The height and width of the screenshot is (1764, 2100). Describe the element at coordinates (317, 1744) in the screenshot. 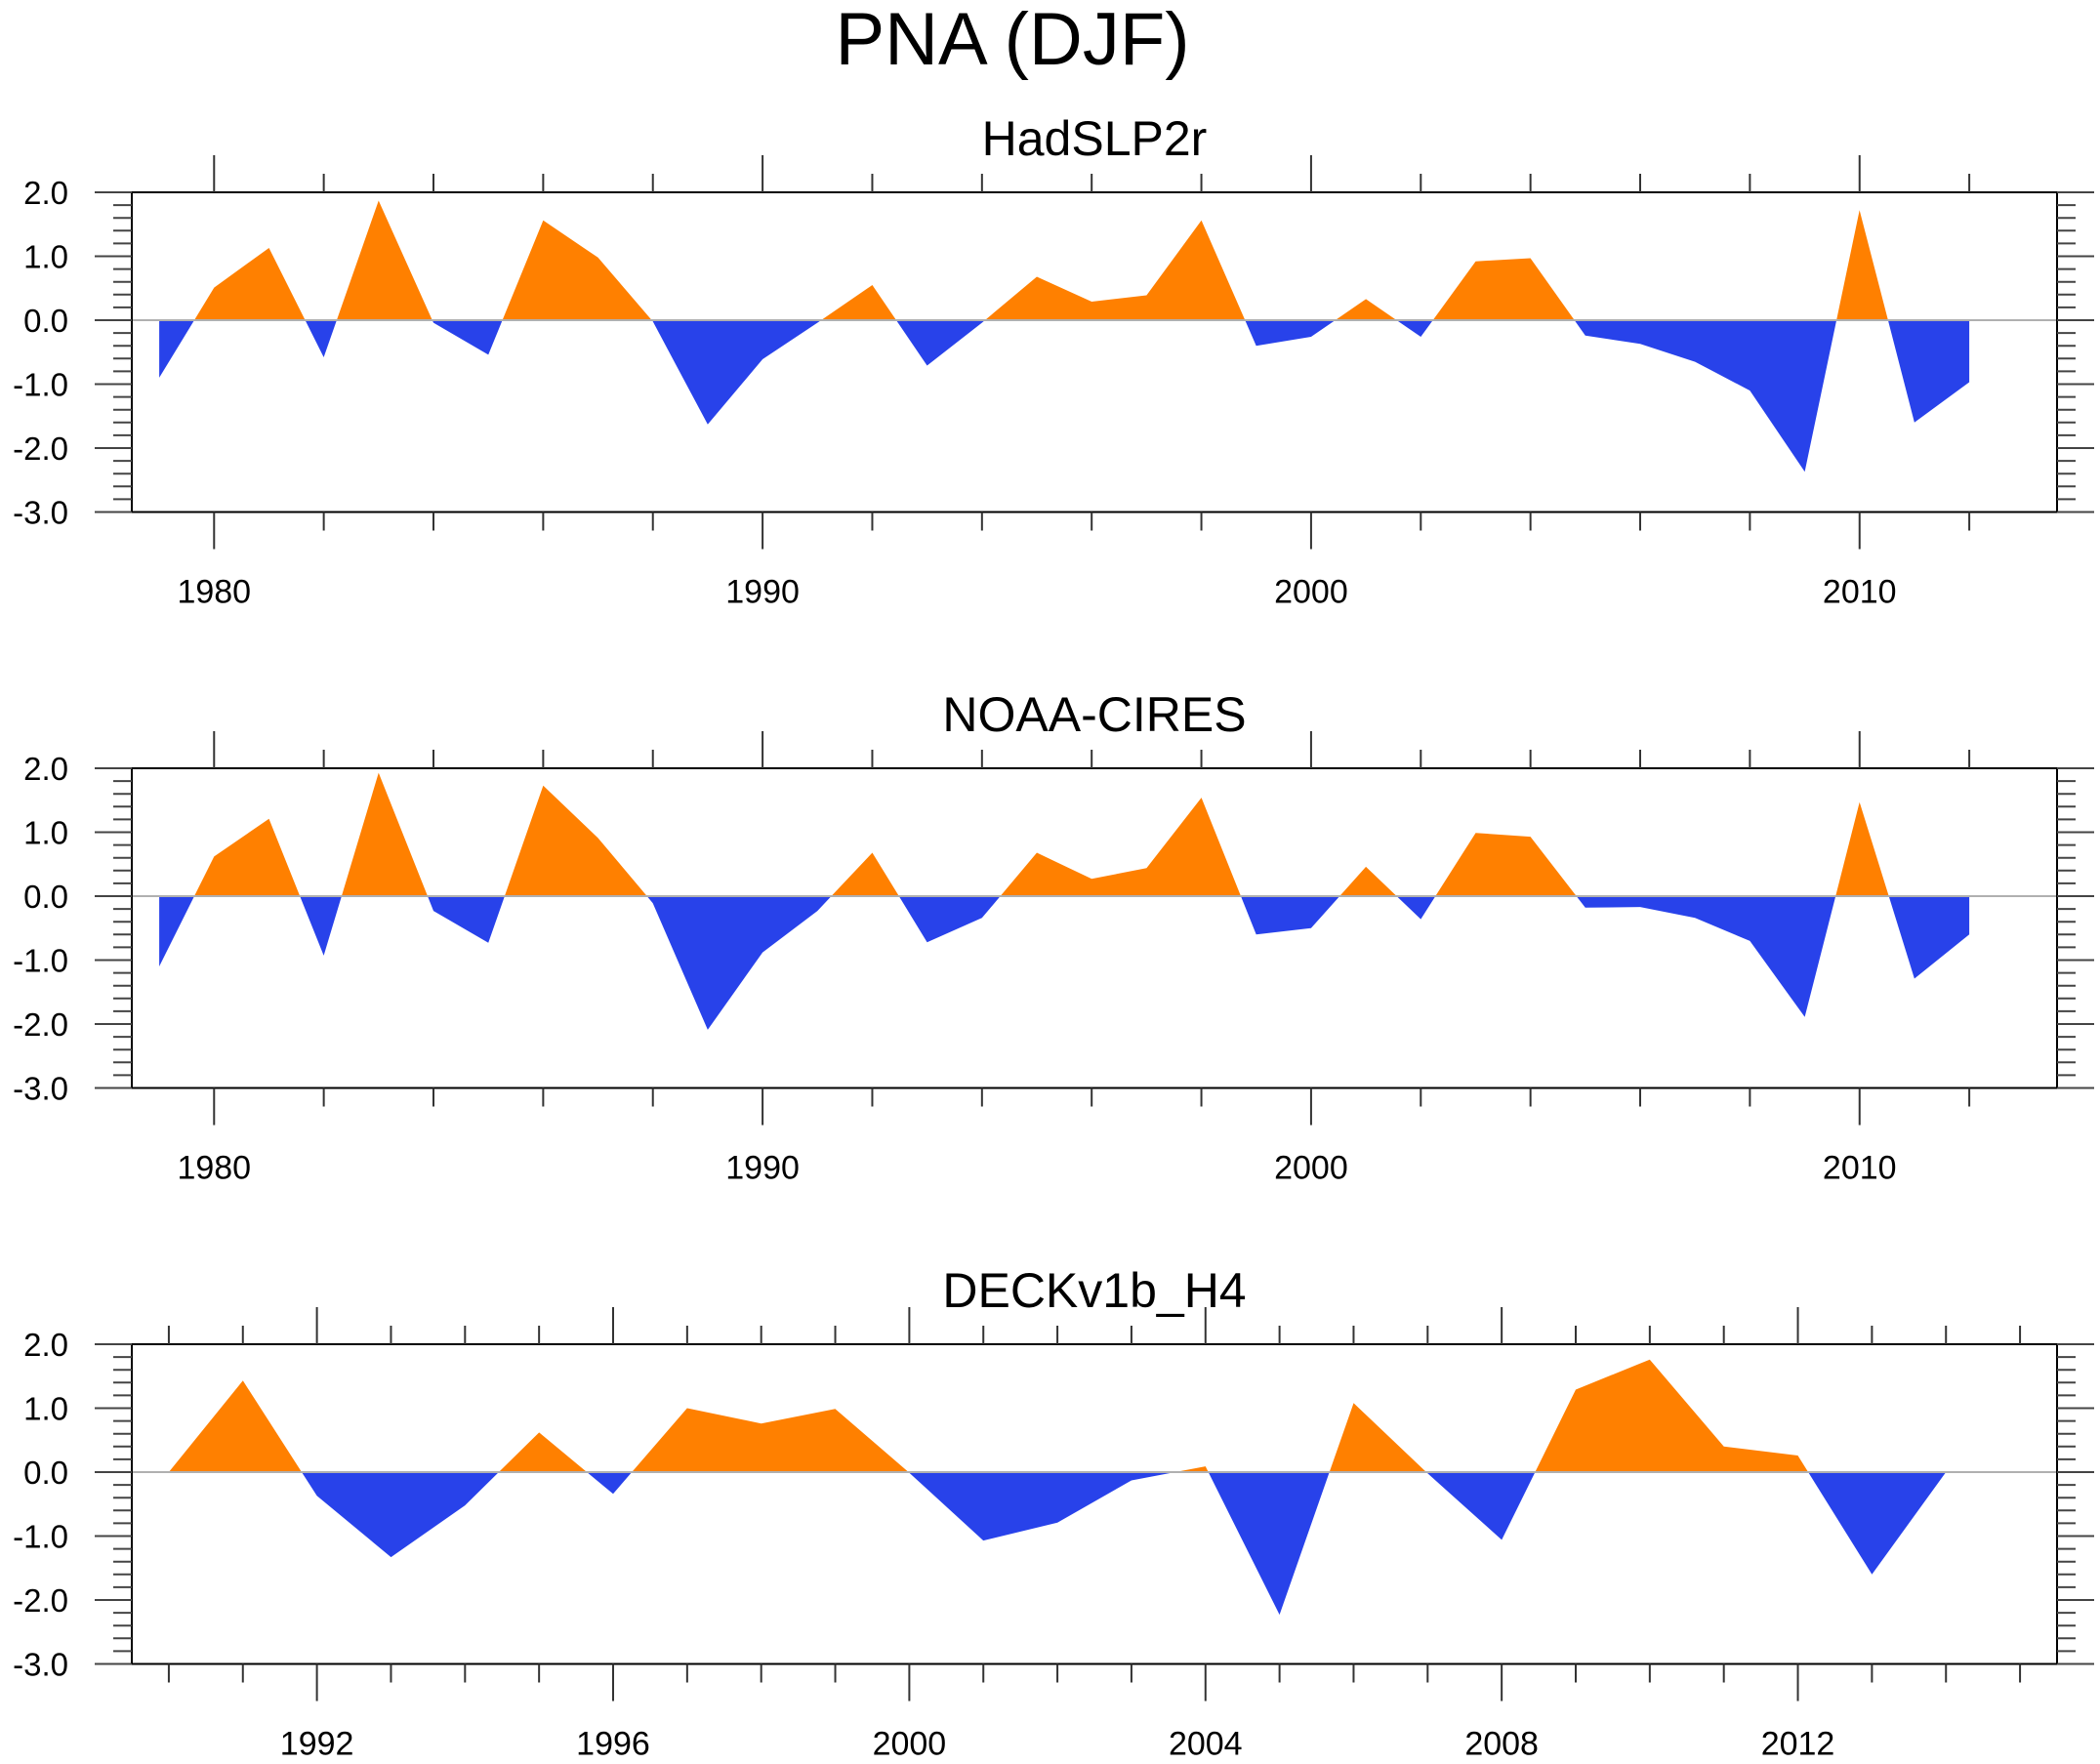

I see `x-tick-label: 1992` at that location.